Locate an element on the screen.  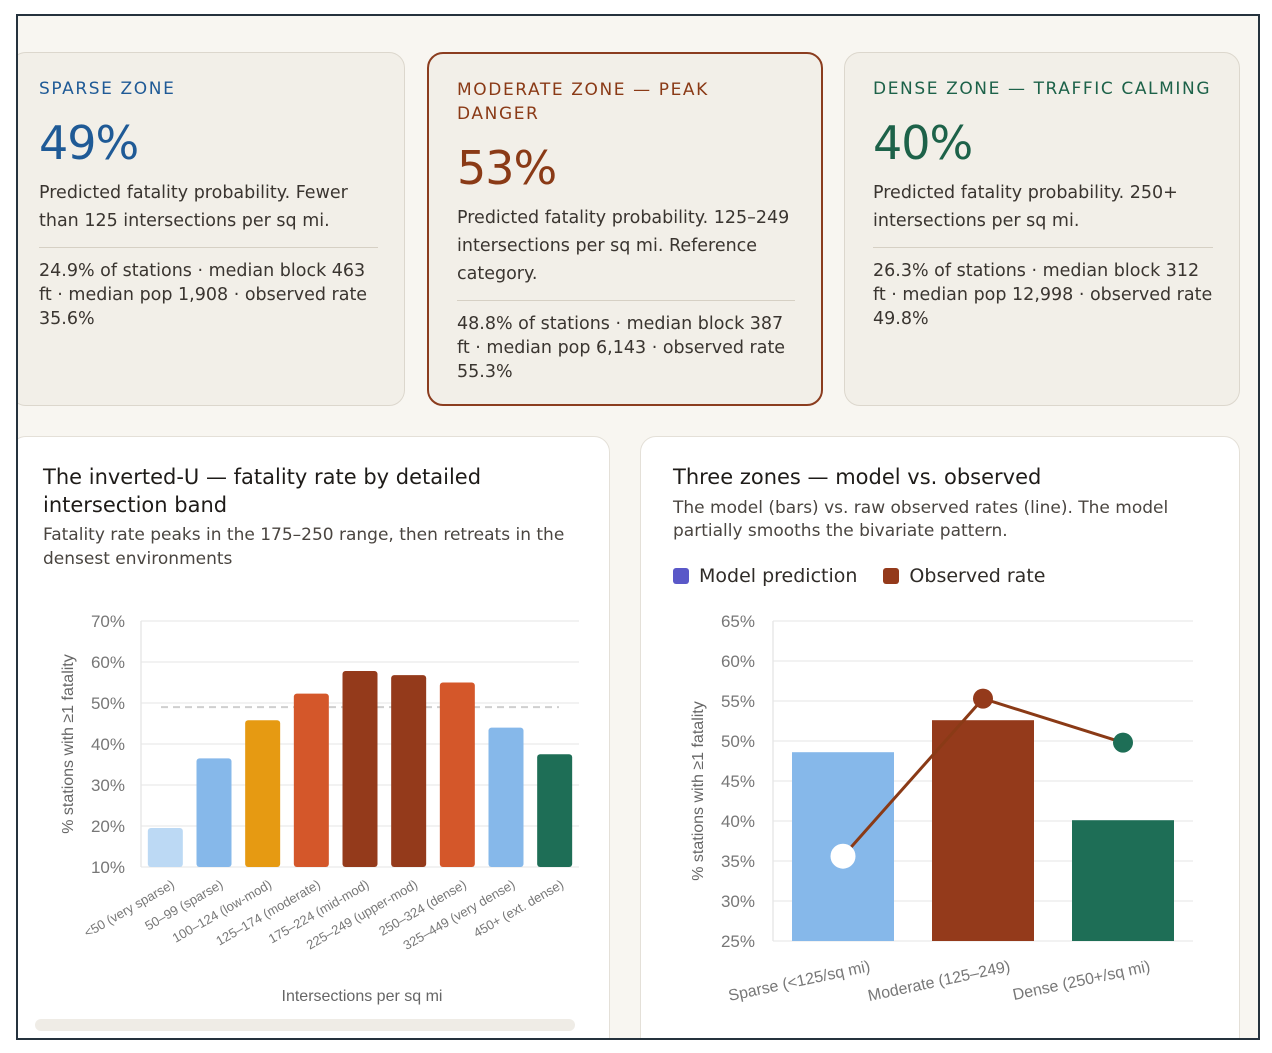
y-tick-label: 10% is located at coordinates (108, 867).